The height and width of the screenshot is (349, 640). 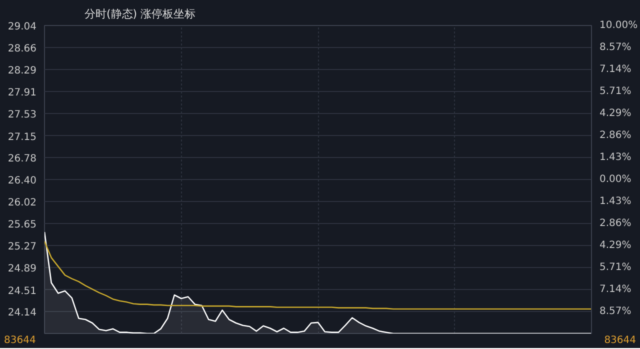 I want to click on y-tick-label: 24.89, so click(x=22, y=269).